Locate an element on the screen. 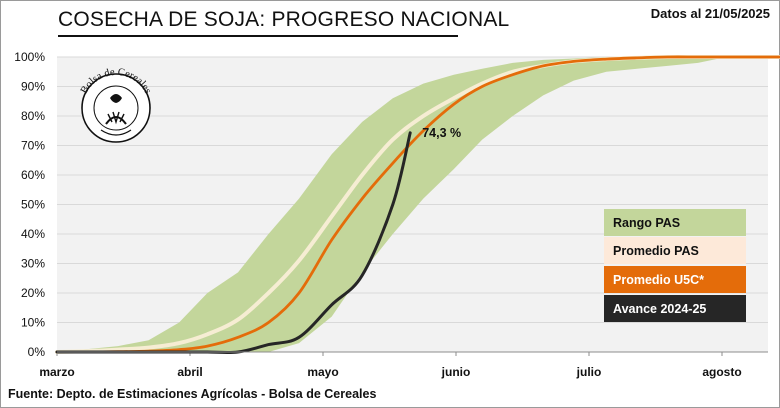 This screenshot has height=408, width=780. y-tick-label: 0% is located at coordinates (37, 352).